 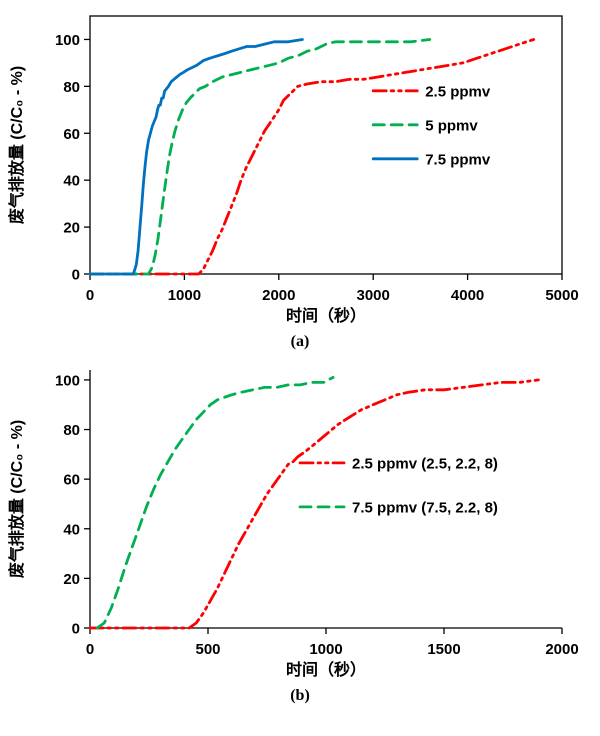 What do you see at coordinates (425, 463) in the screenshot?
I see `legend-label: 2.5 ppmv (2.5, 2.2, 8)` at bounding box center [425, 463].